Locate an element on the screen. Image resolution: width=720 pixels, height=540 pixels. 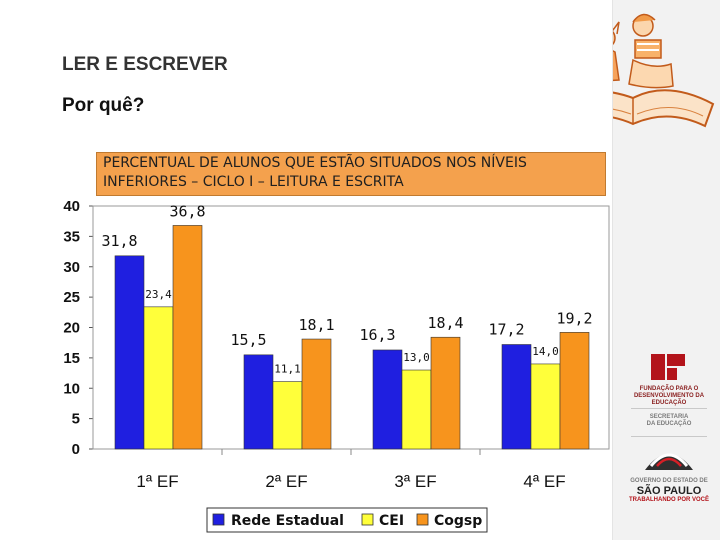
data-label: 19,2 is located at coordinates (574, 318).